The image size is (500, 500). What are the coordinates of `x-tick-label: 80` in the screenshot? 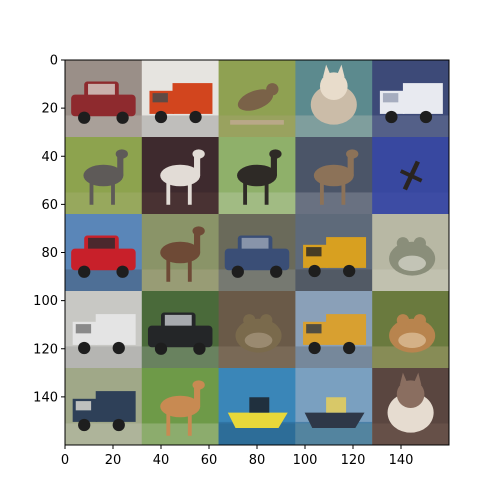 It's located at (257, 460).